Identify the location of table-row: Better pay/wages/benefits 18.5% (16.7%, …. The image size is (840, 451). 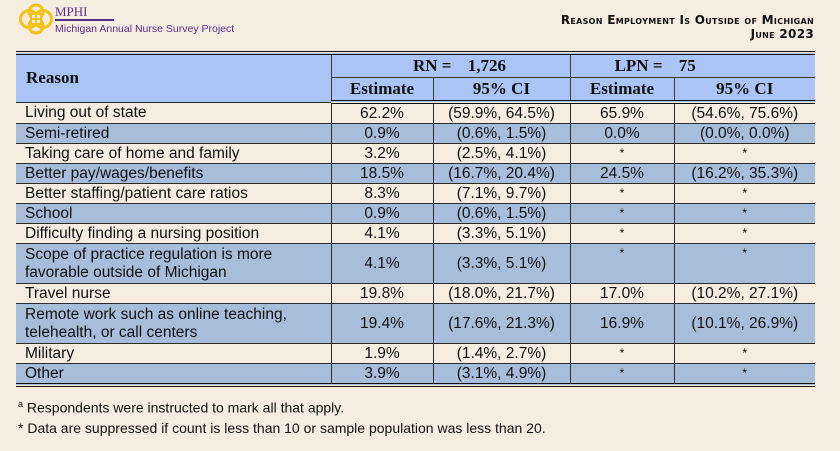
(415, 173).